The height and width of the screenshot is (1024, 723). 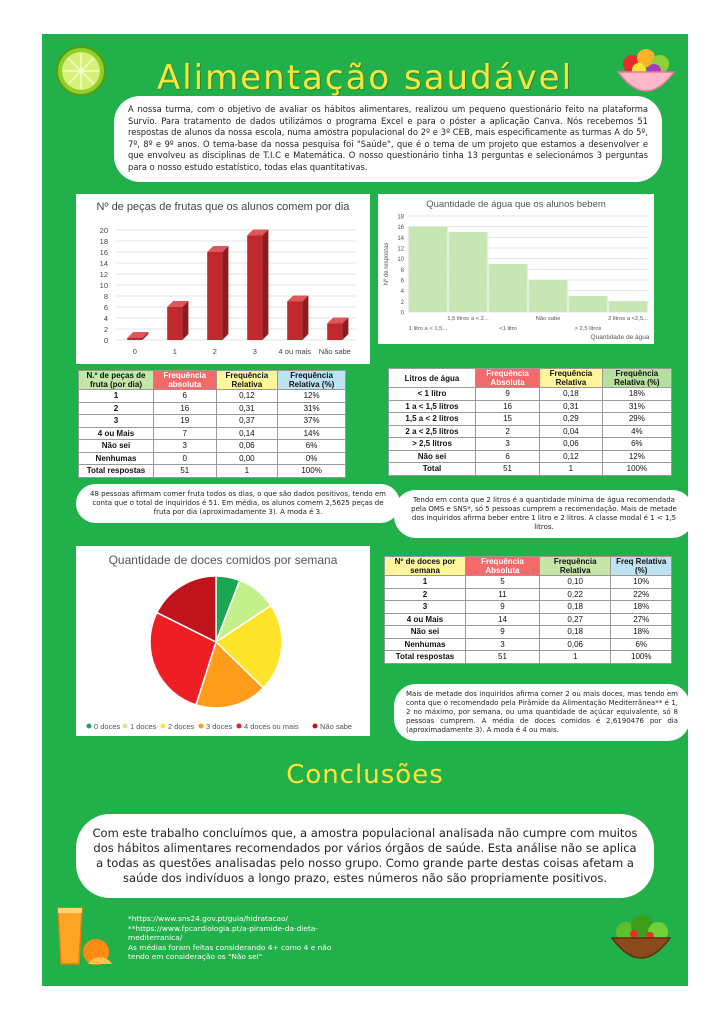 I want to click on table-row: 3 19 0,37 37%, so click(x=212, y=421).